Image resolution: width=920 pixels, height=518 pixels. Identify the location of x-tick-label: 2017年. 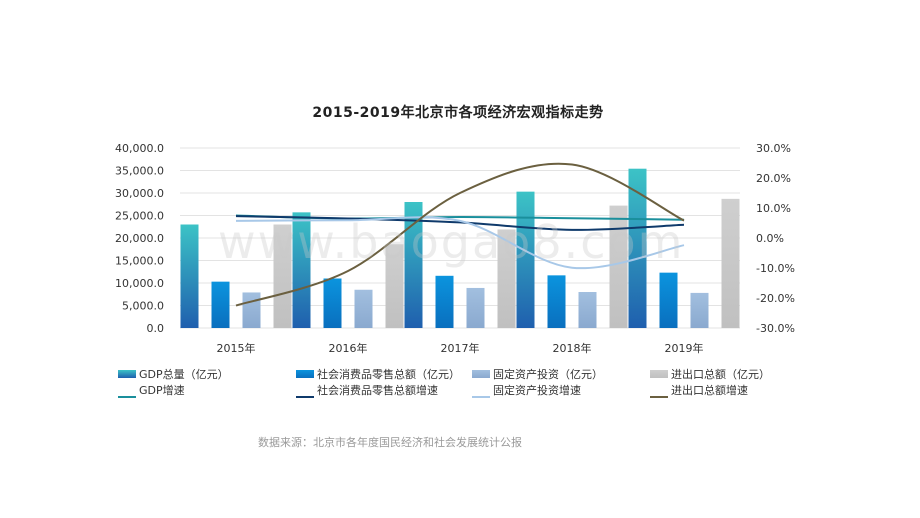
(460, 348).